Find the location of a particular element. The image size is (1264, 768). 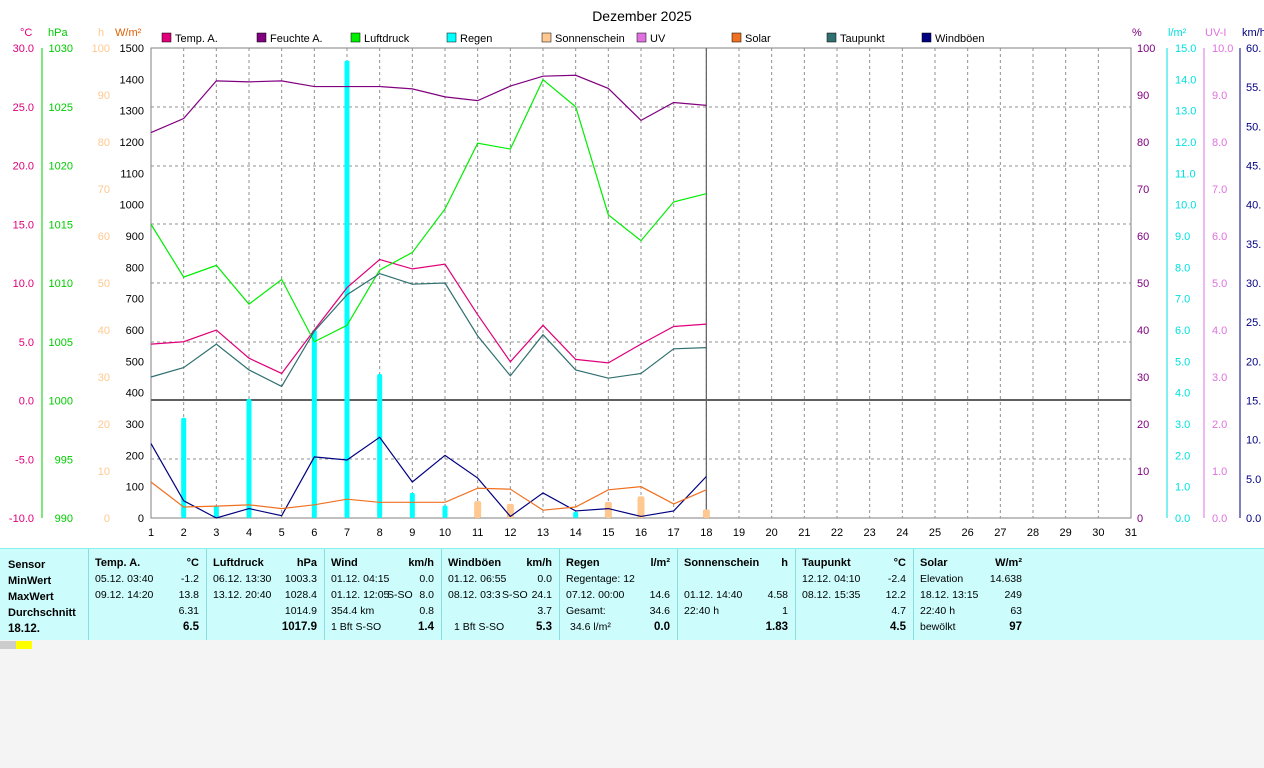

sunshine-tick: 0 is located at coordinates (107, 519).